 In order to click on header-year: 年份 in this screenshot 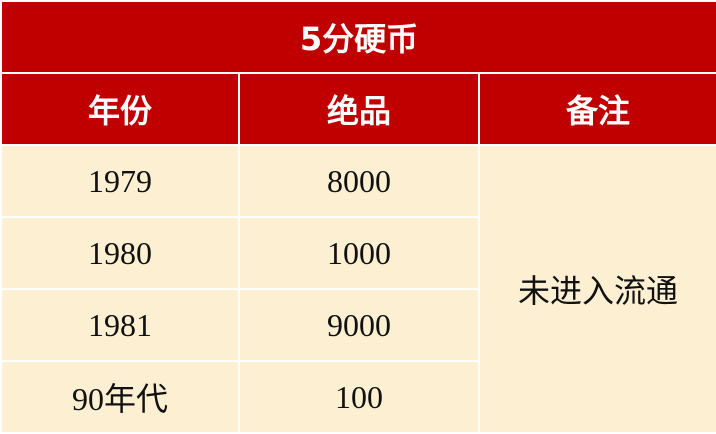, I will do `click(120, 109)`.